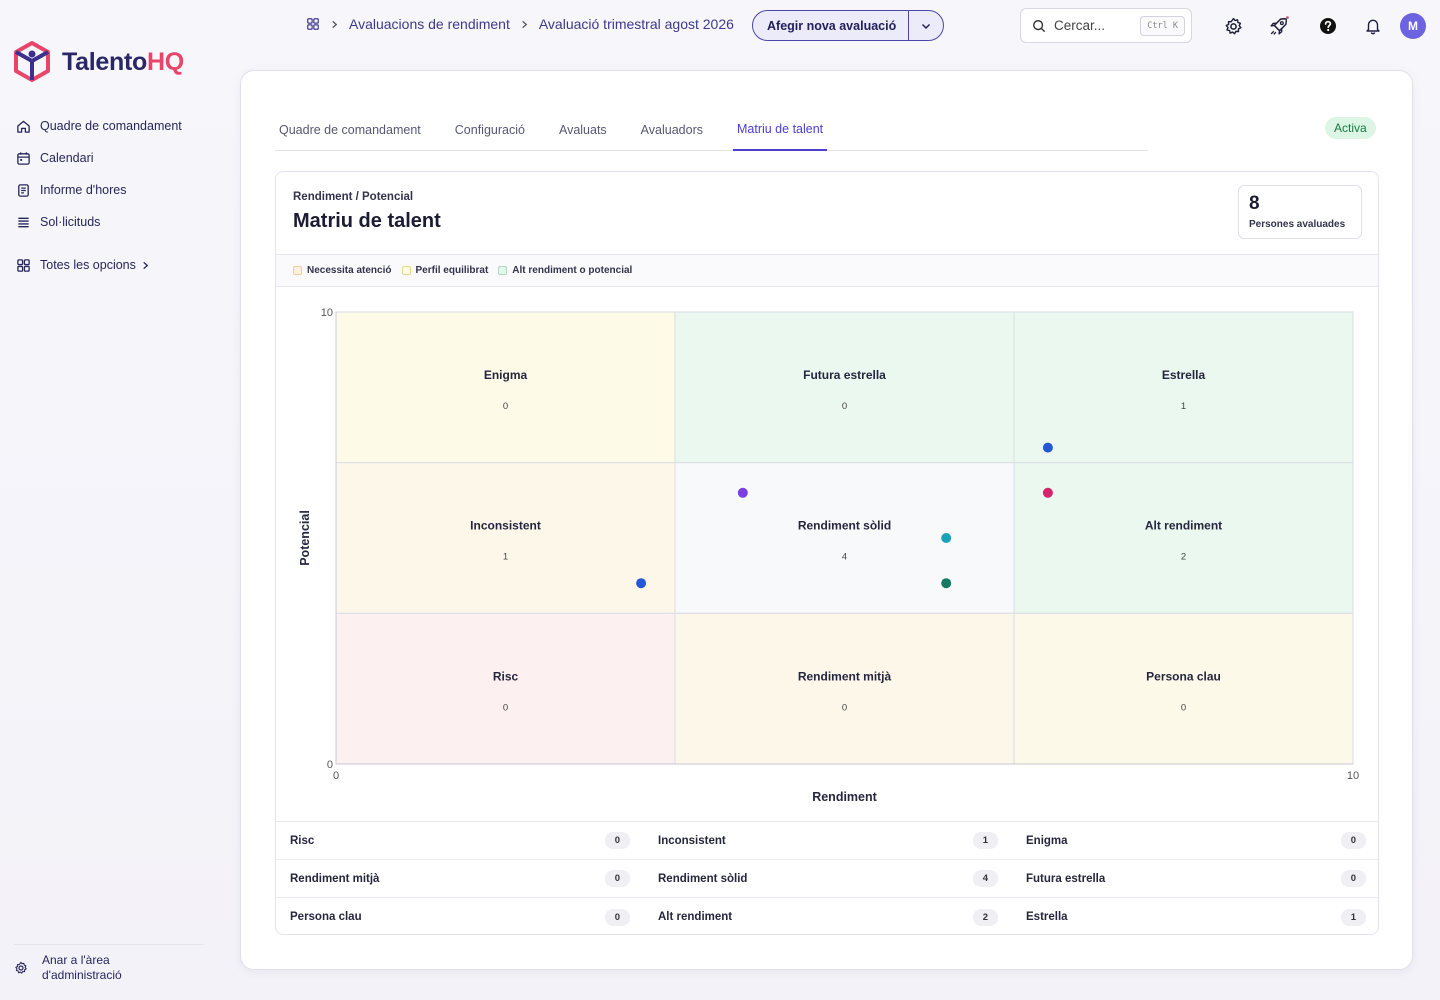 The height and width of the screenshot is (1000, 1440). I want to click on count-badge: 2, so click(985, 917).